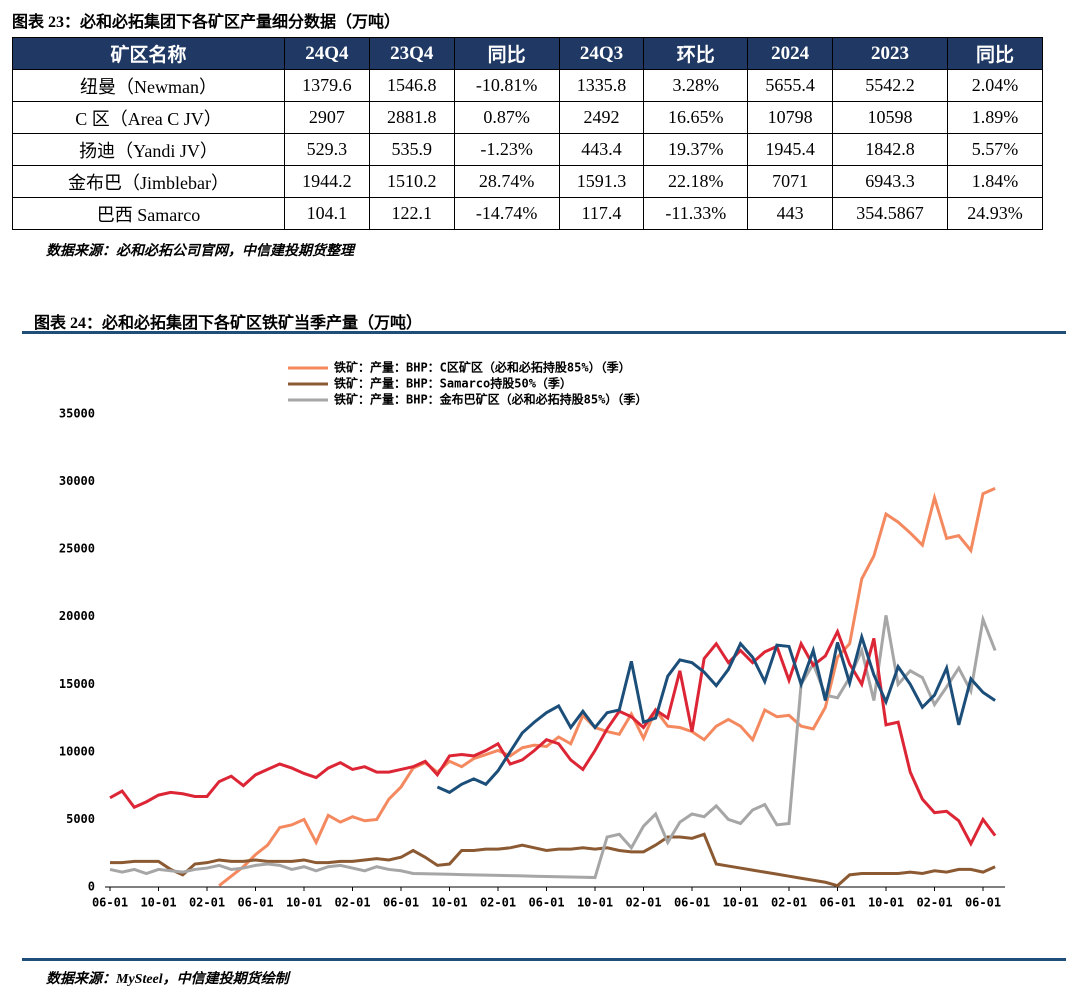 This screenshot has width=1076, height=998. Describe the element at coordinates (482, 367) in the screenshot. I see `legend-label: 铁矿：产量：BHP：C区矿区（必和必拓持股85%）（季）` at that location.